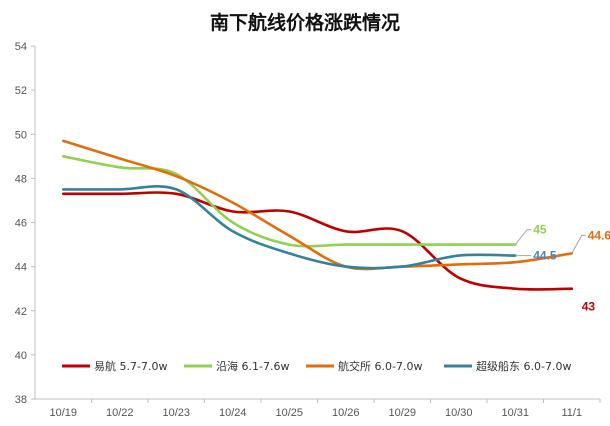 The height and width of the screenshot is (426, 610). Describe the element at coordinates (289, 413) in the screenshot. I see `x-tick-label: 10/25` at that location.